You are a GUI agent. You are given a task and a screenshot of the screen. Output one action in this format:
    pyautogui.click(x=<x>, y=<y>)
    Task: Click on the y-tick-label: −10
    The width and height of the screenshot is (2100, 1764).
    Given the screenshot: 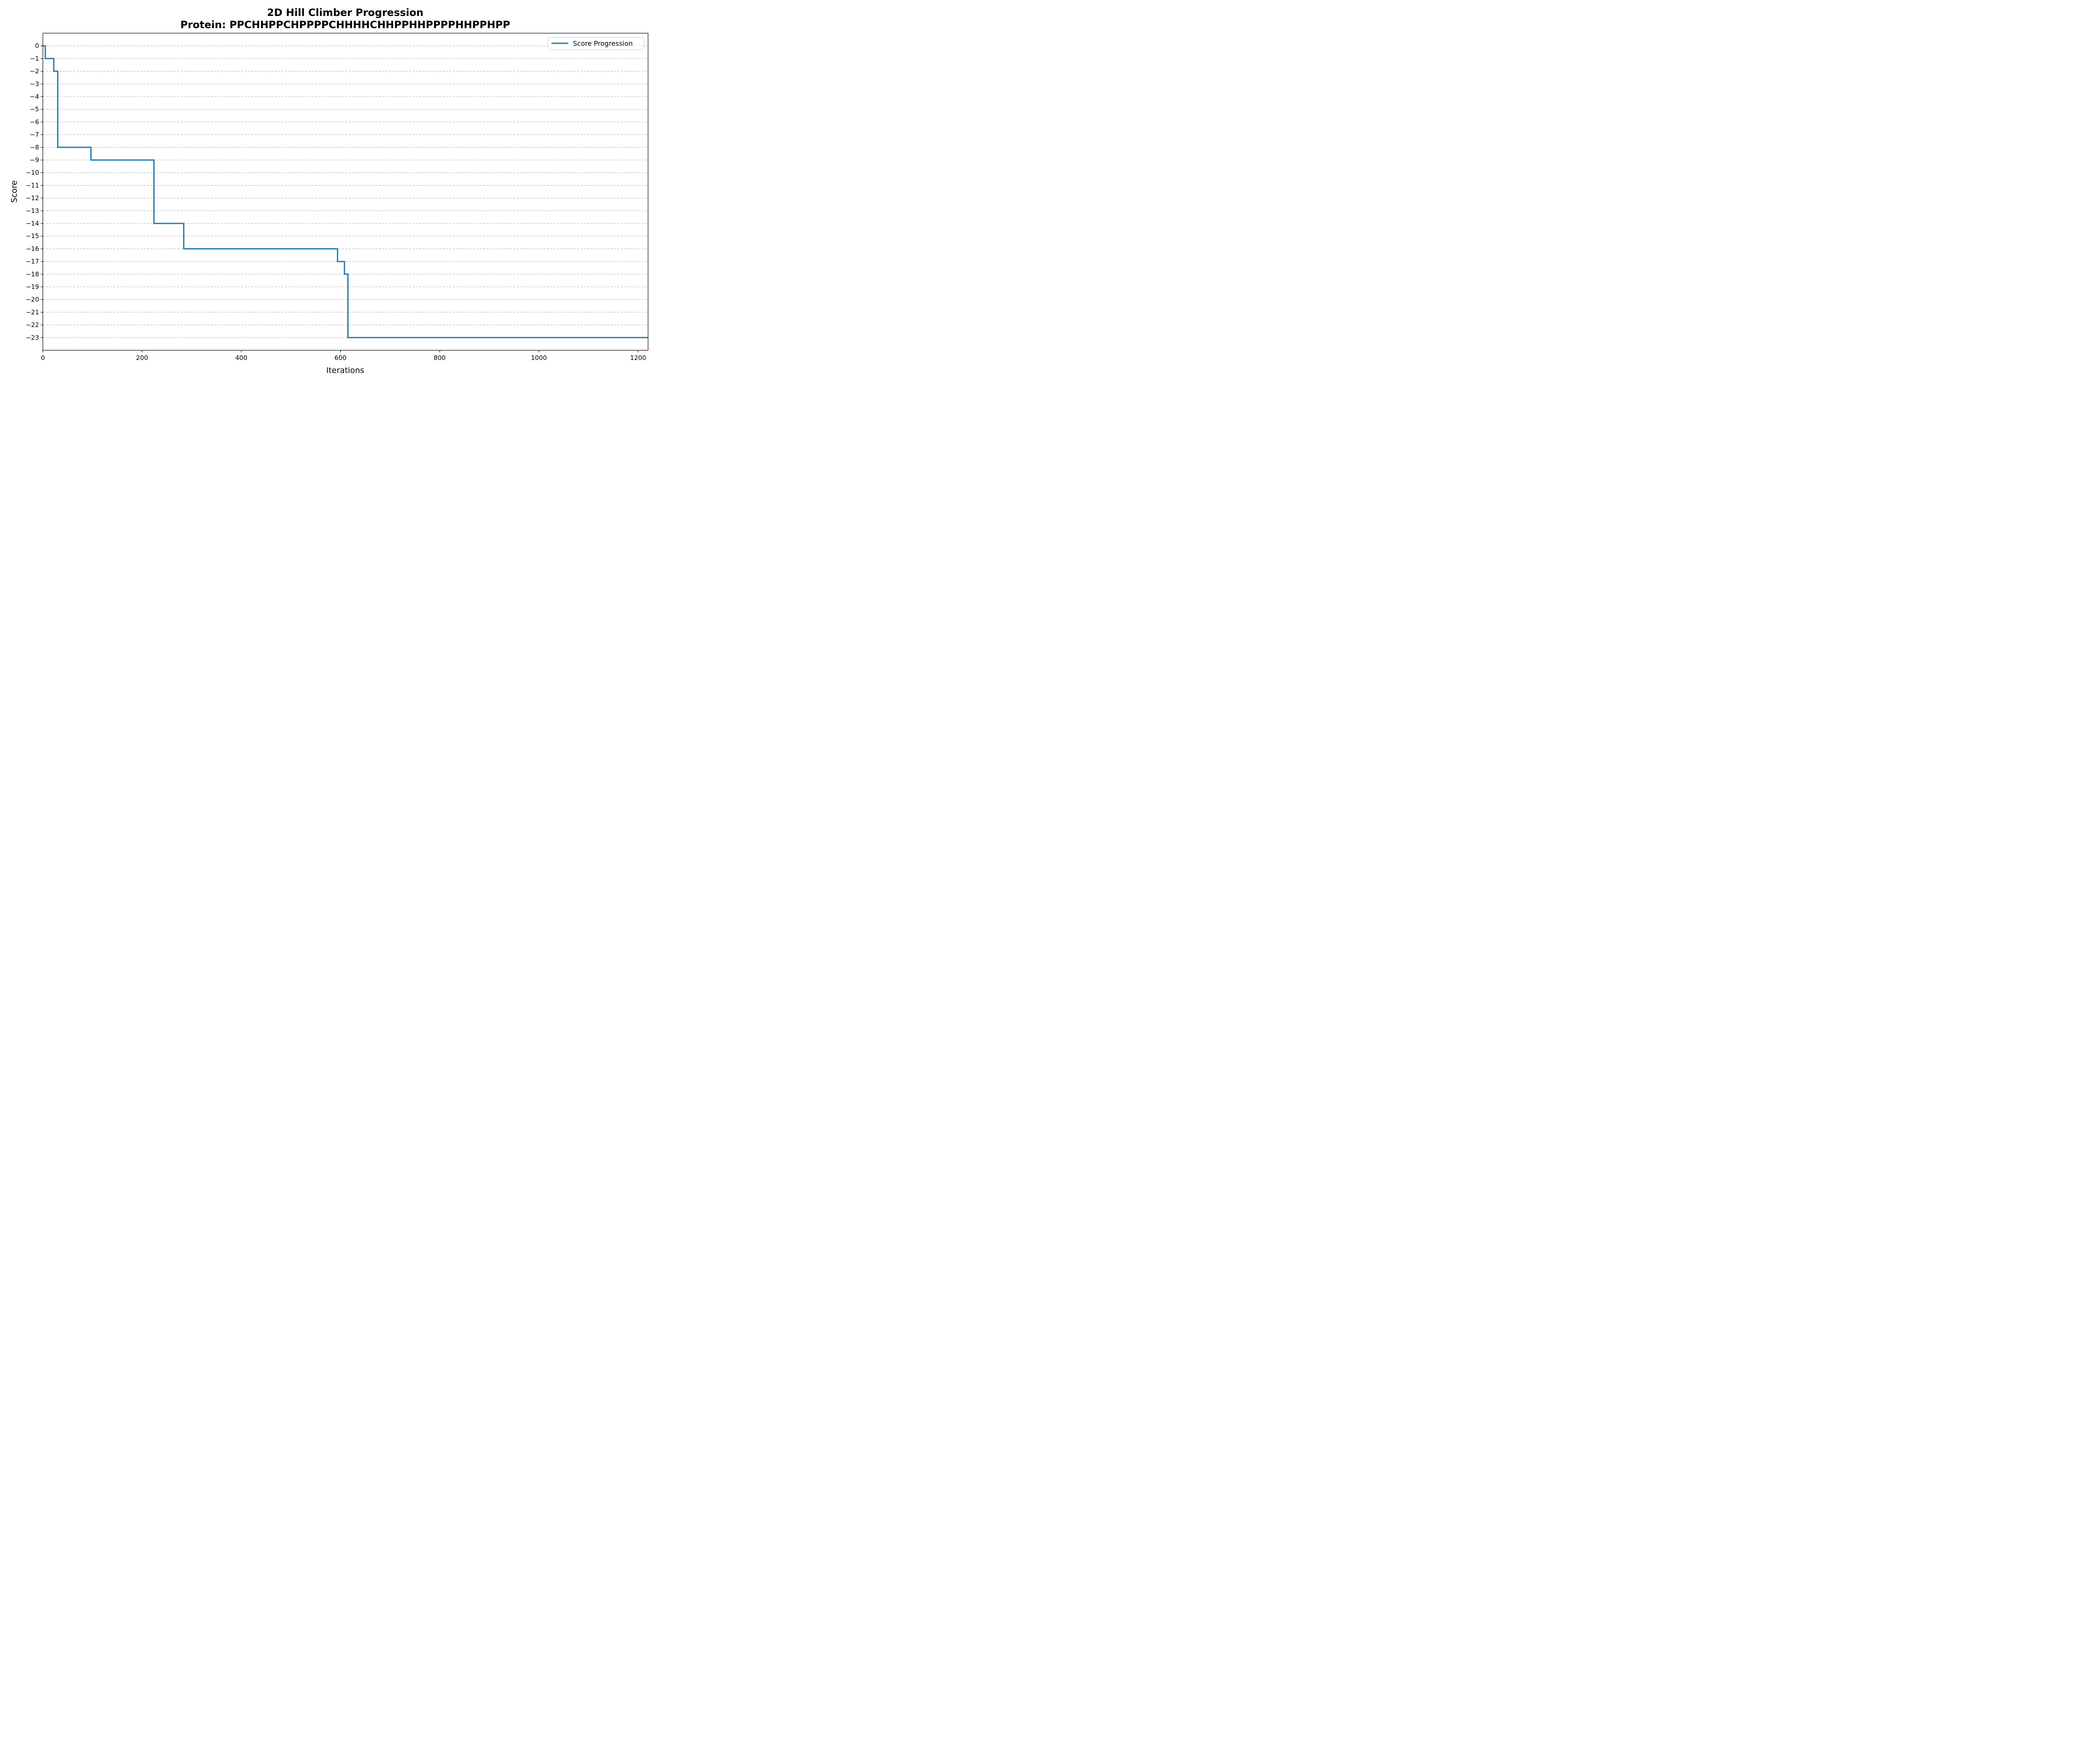 What is the action you would take?
    pyautogui.click(x=32, y=172)
    